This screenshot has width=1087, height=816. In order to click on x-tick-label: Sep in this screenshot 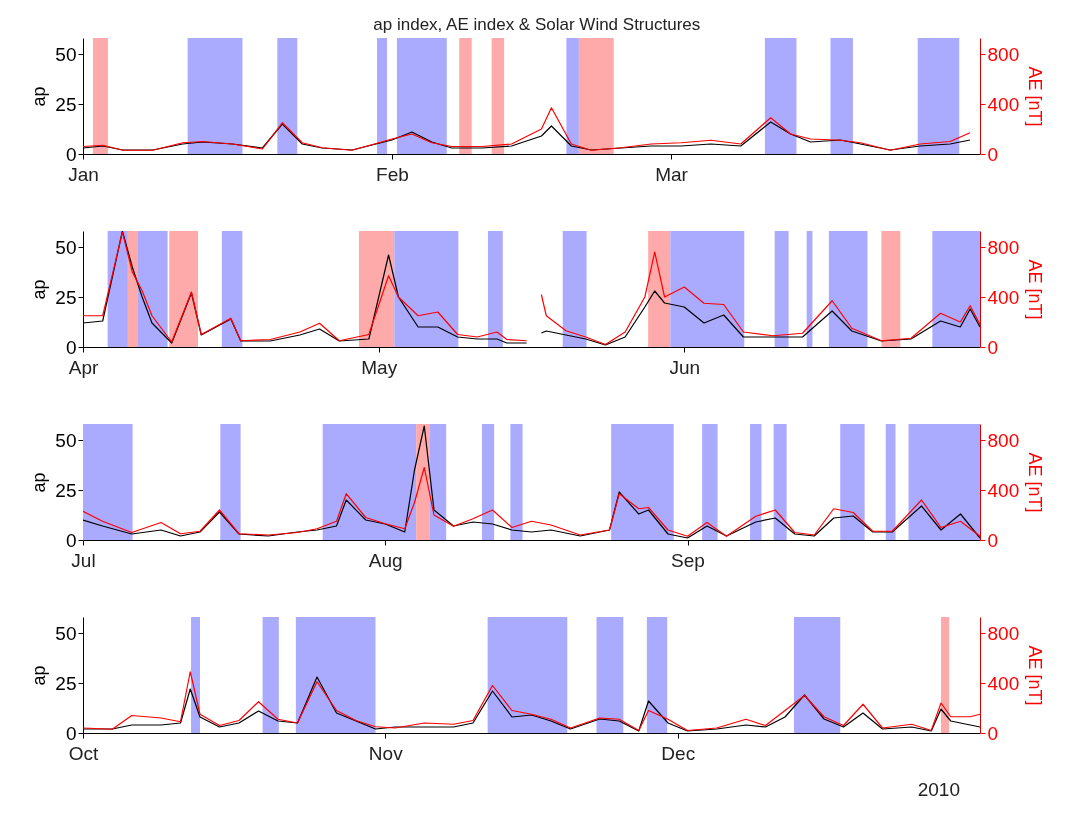, I will do `click(688, 560)`.